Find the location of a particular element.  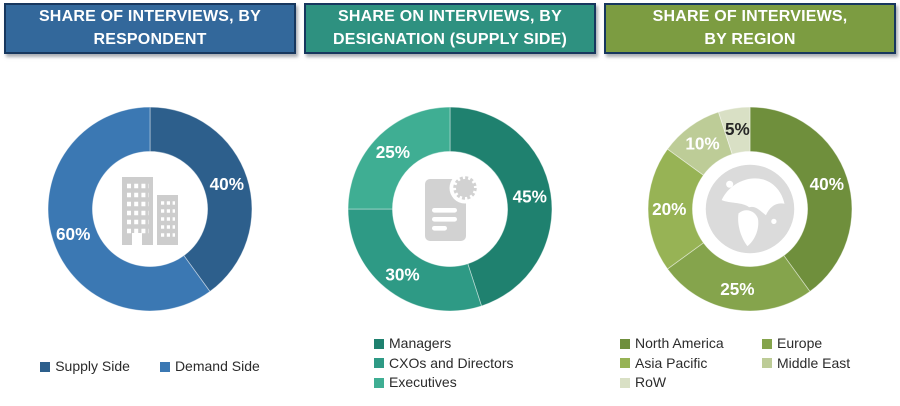

designation-donut: 45% 30% 25% is located at coordinates (450, 209).